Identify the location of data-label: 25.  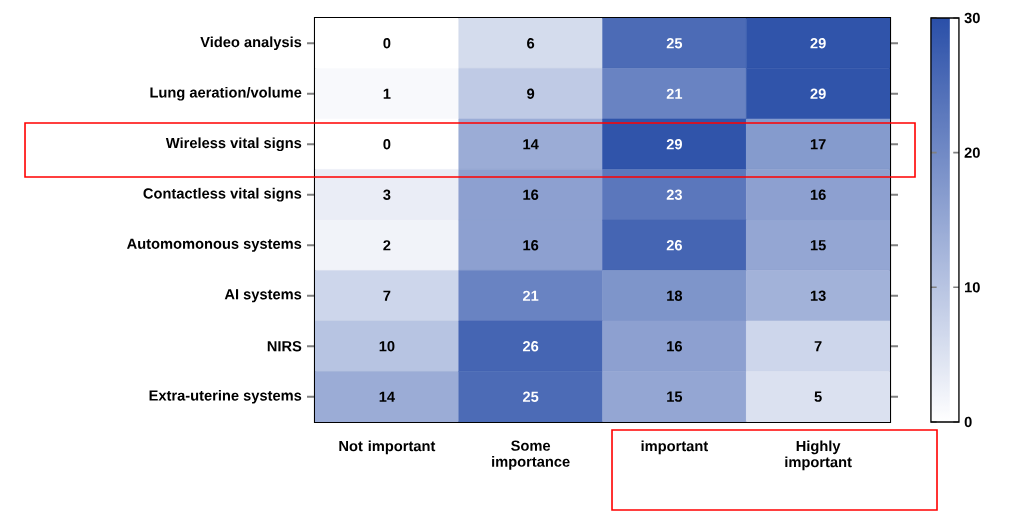
(530, 396).